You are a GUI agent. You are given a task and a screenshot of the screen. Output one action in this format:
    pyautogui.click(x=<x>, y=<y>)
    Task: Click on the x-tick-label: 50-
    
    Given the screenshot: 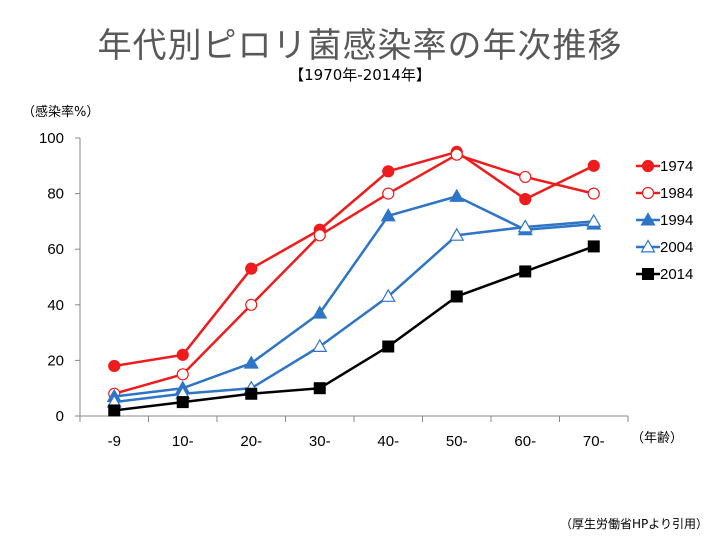 What is the action you would take?
    pyautogui.click(x=457, y=441)
    